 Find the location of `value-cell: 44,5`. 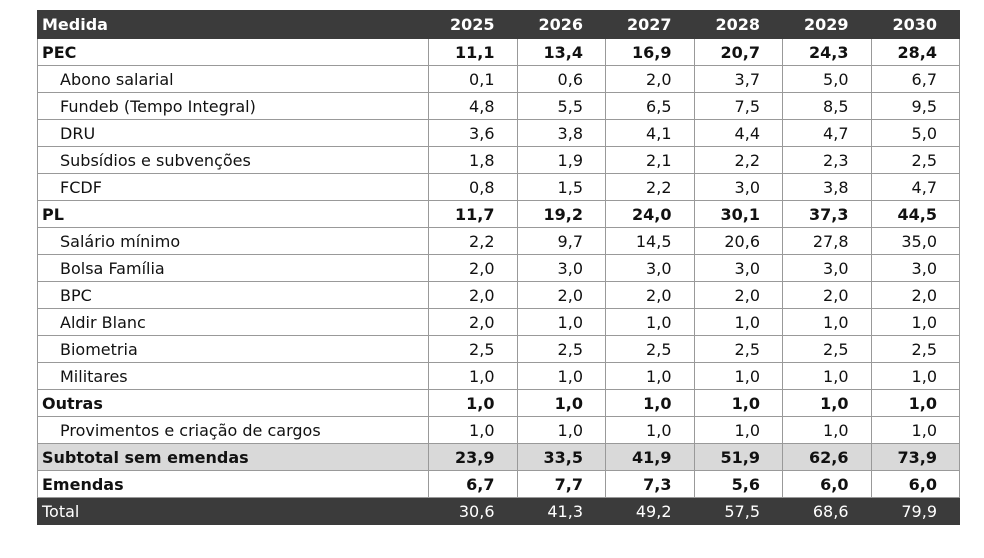

value-cell: 44,5 is located at coordinates (915, 214).